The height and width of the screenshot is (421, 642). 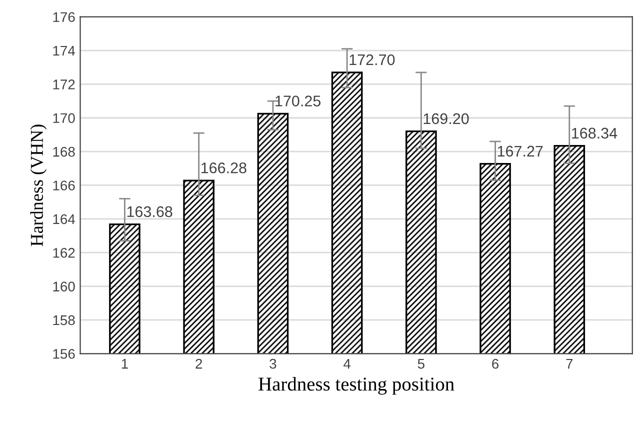 What do you see at coordinates (64, 17) in the screenshot?
I see `y-tick-label: 176` at bounding box center [64, 17].